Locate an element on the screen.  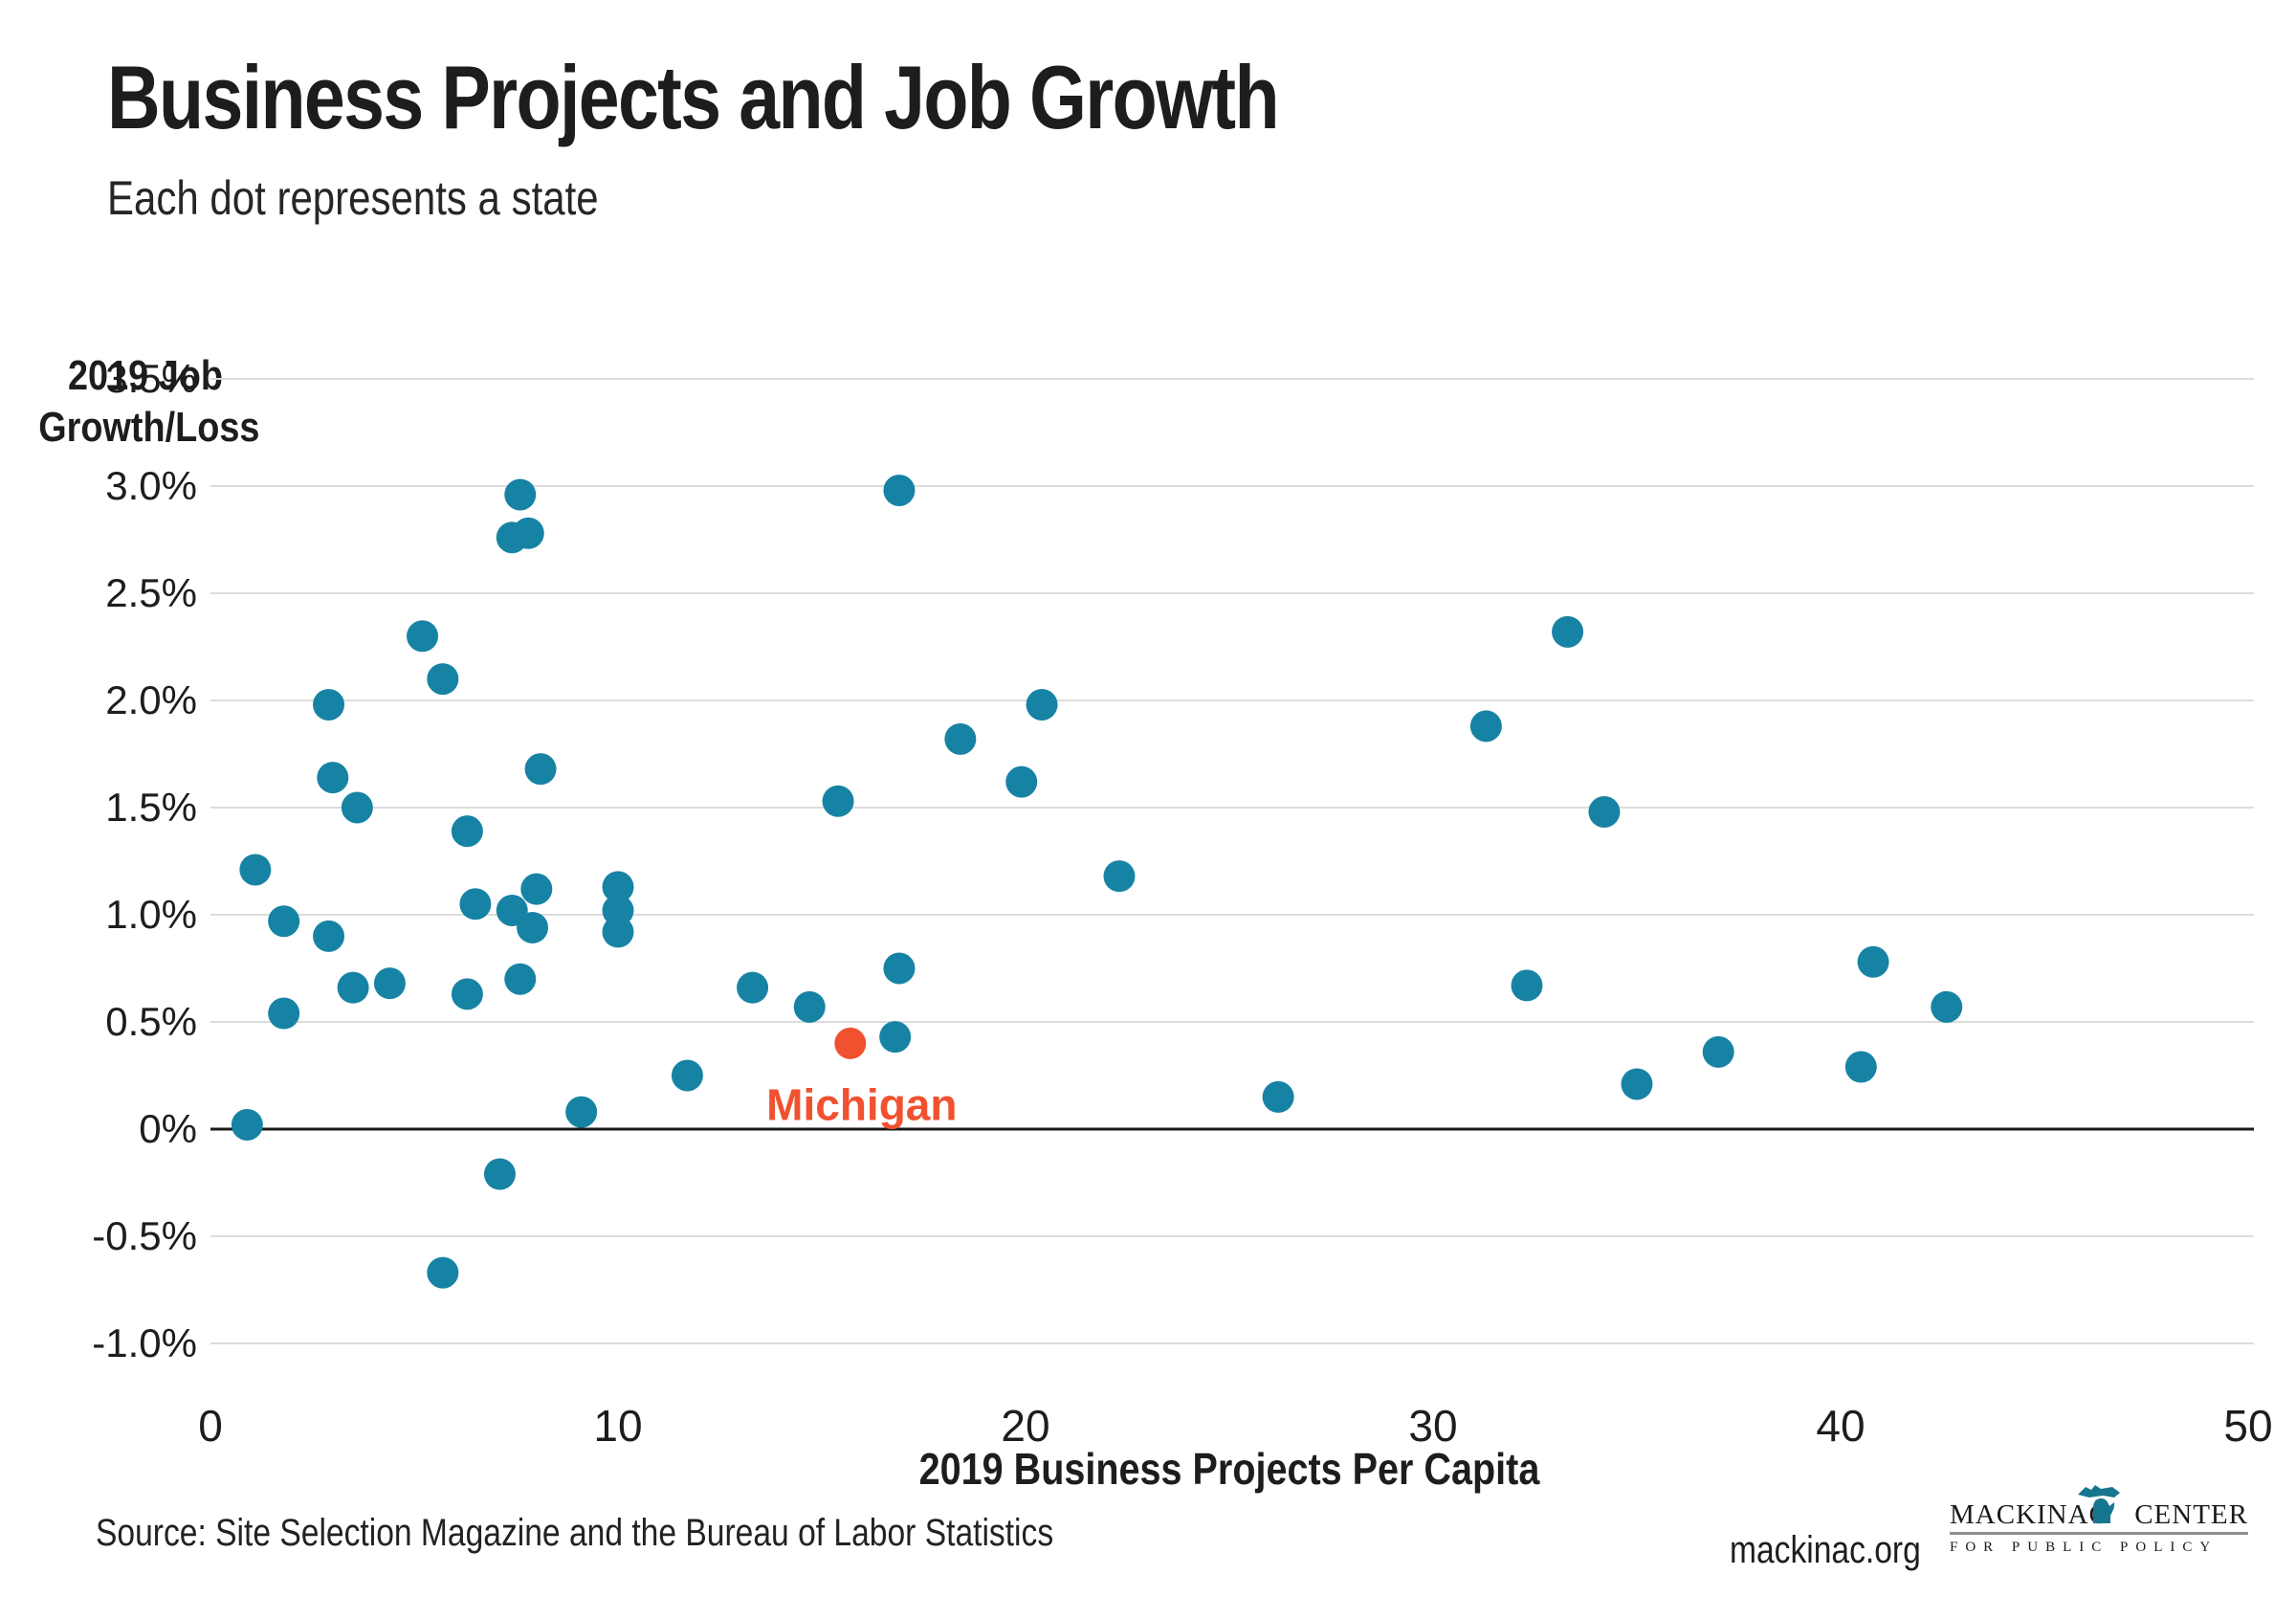
x-tick-label: 30 is located at coordinates (1433, 1426).